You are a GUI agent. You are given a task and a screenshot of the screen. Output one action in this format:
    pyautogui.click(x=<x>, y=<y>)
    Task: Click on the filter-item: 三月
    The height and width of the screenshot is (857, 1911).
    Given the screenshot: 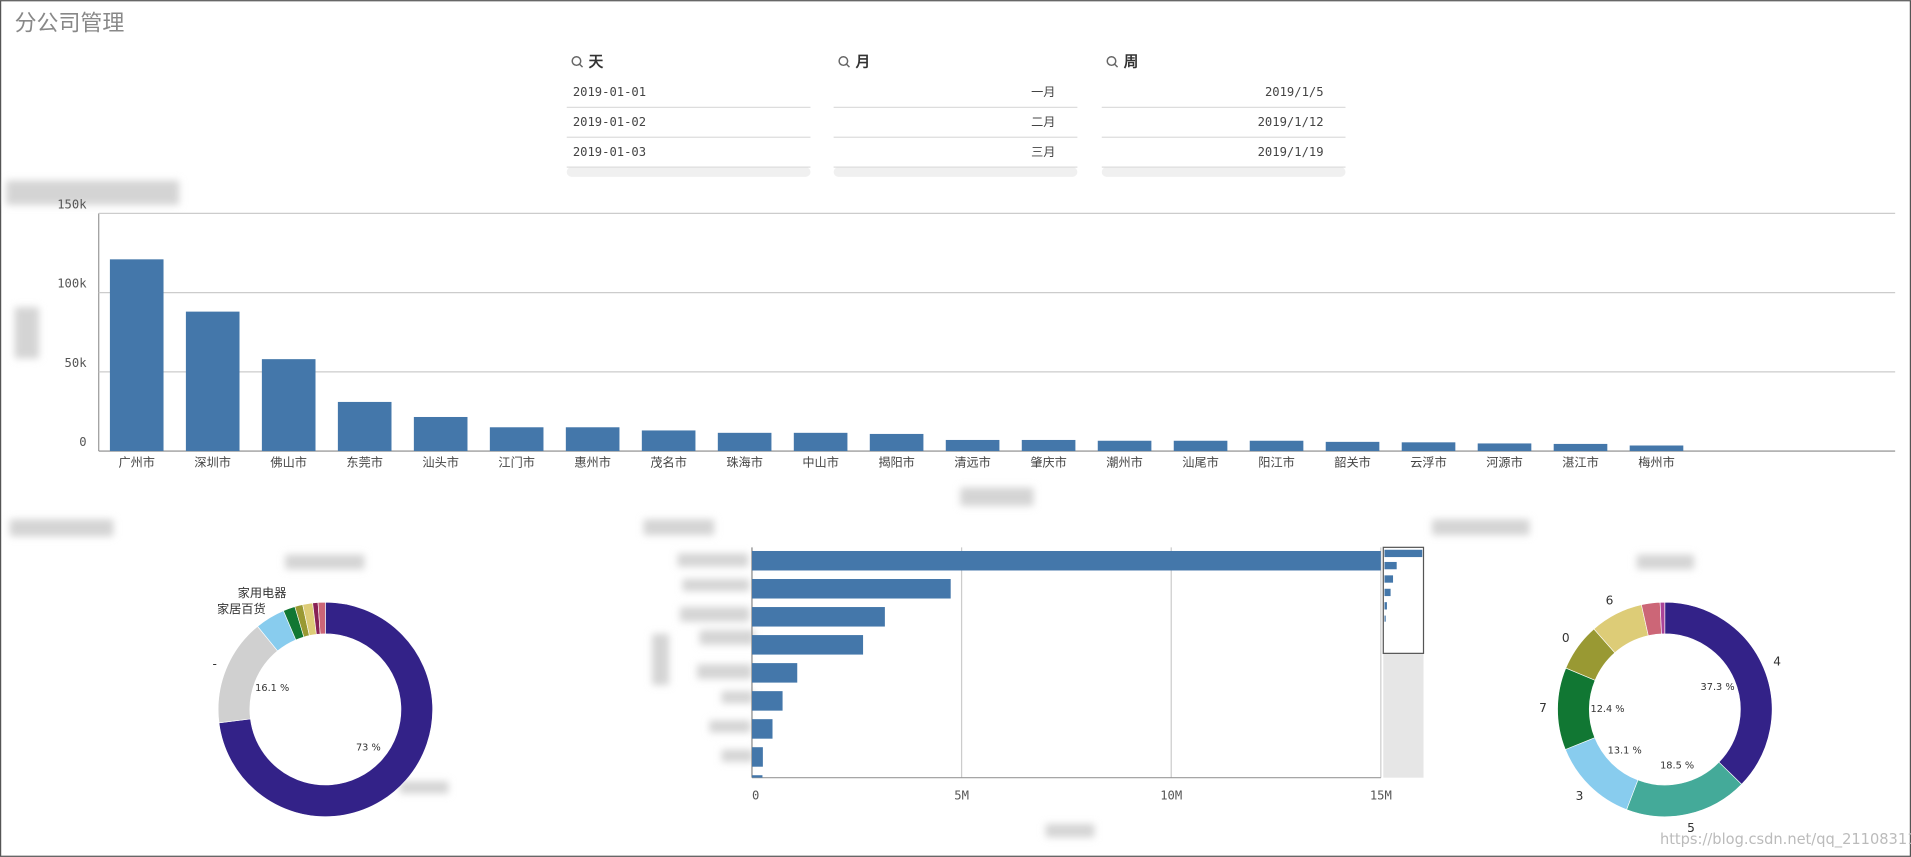 What is the action you would take?
    pyautogui.click(x=1043, y=152)
    